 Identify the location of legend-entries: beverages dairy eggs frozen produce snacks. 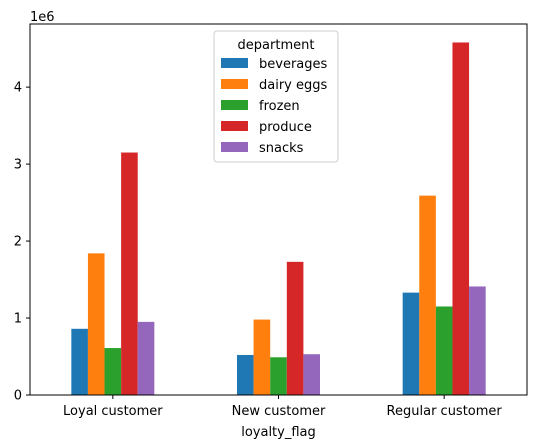
(274, 106).